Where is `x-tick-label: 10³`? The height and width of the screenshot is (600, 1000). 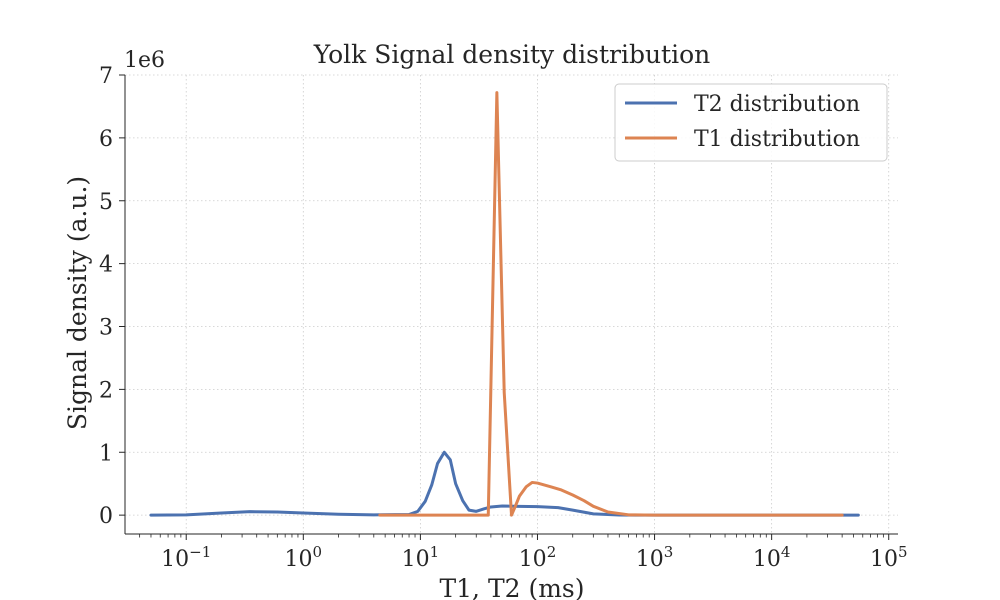
x-tick-label: 10³ is located at coordinates (655, 557).